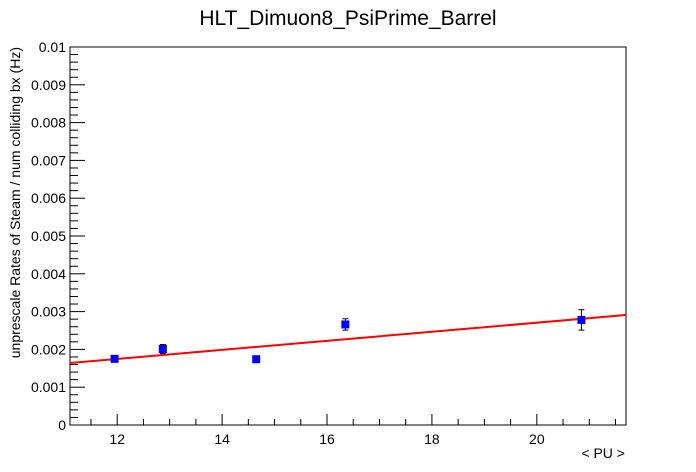  Describe the element at coordinates (432, 439) in the screenshot. I see `x-tick-label: 18` at that location.